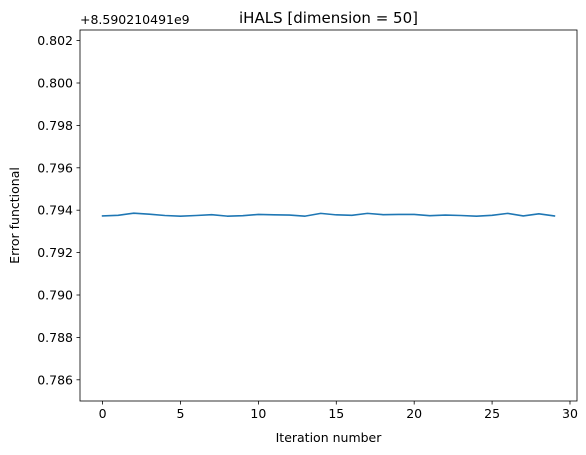 The width and height of the screenshot is (586, 455). What do you see at coordinates (329, 437) in the screenshot?
I see `x-axis-label: Iteration number` at bounding box center [329, 437].